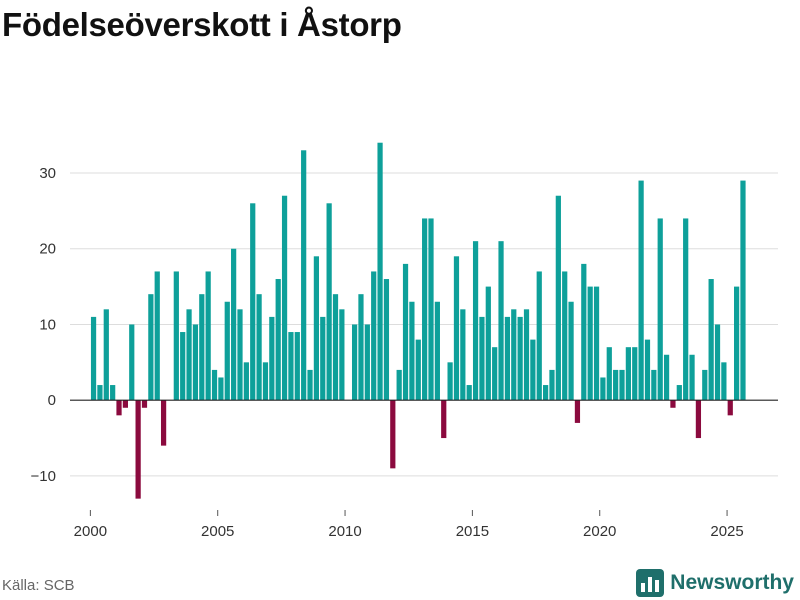 The height and width of the screenshot is (600, 800). Describe the element at coordinates (38, 585) in the screenshot. I see `source-note: Källa: SCB` at that location.